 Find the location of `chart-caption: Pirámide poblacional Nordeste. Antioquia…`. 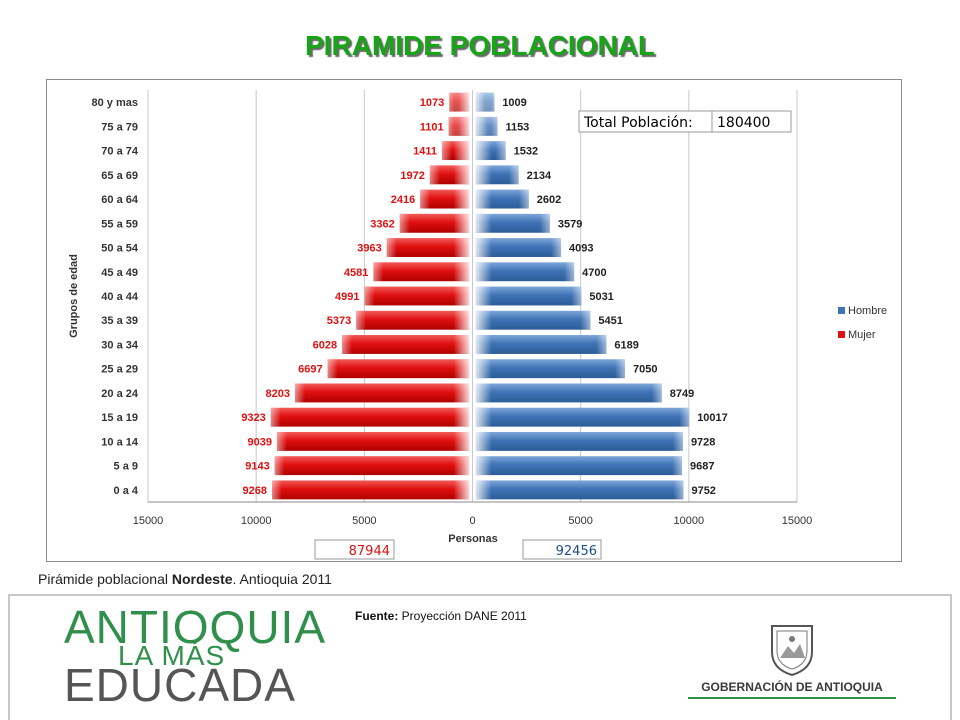

chart-caption: Pirámide poblacional Nordeste. Antioquia… is located at coordinates (185, 579).